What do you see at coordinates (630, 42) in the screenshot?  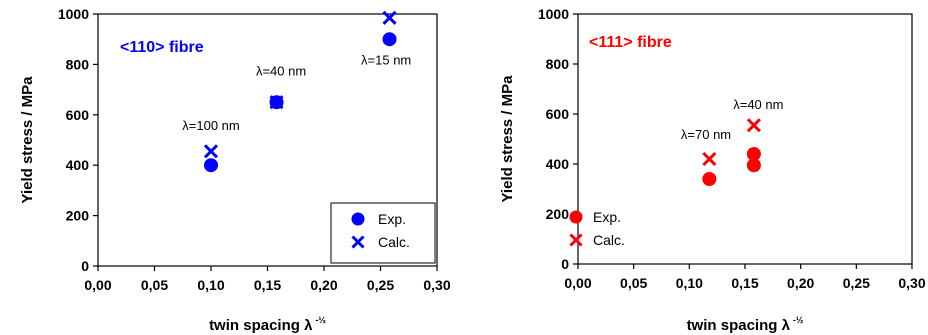 I see `panel-title: <111> fibre` at bounding box center [630, 42].